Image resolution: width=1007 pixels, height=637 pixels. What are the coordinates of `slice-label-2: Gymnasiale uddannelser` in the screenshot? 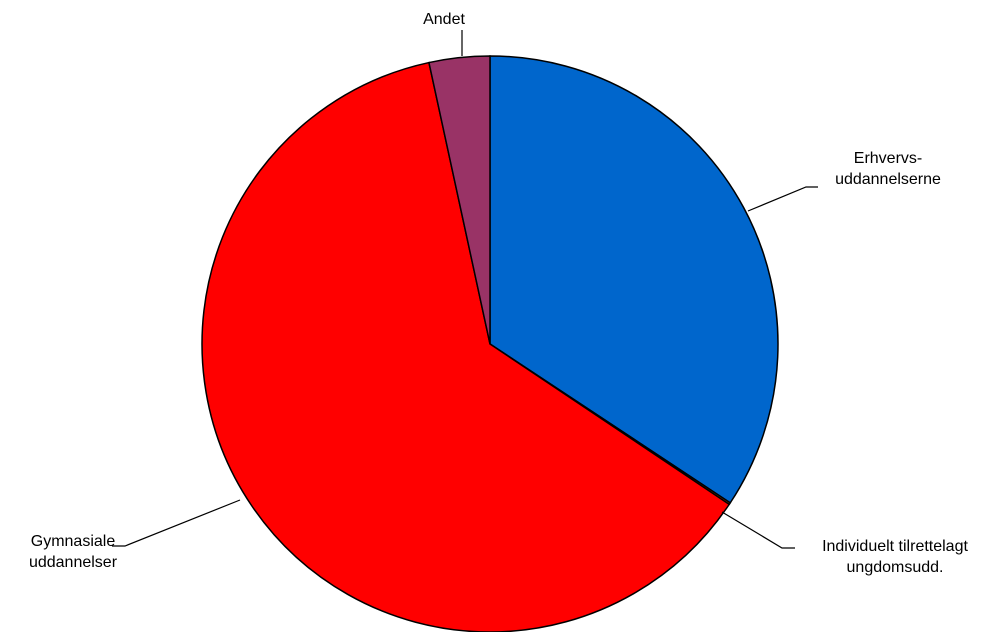 It's located at (73, 552).